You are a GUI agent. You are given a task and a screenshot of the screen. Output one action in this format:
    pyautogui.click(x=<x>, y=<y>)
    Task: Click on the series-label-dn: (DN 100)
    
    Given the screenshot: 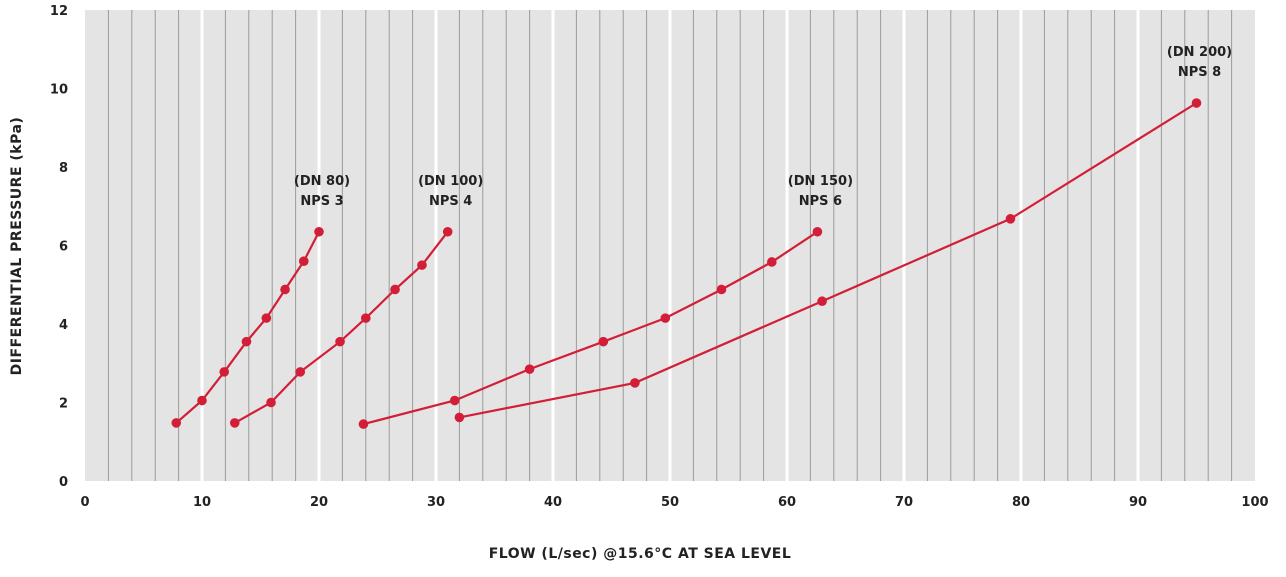 What is the action you would take?
    pyautogui.click(x=450, y=181)
    